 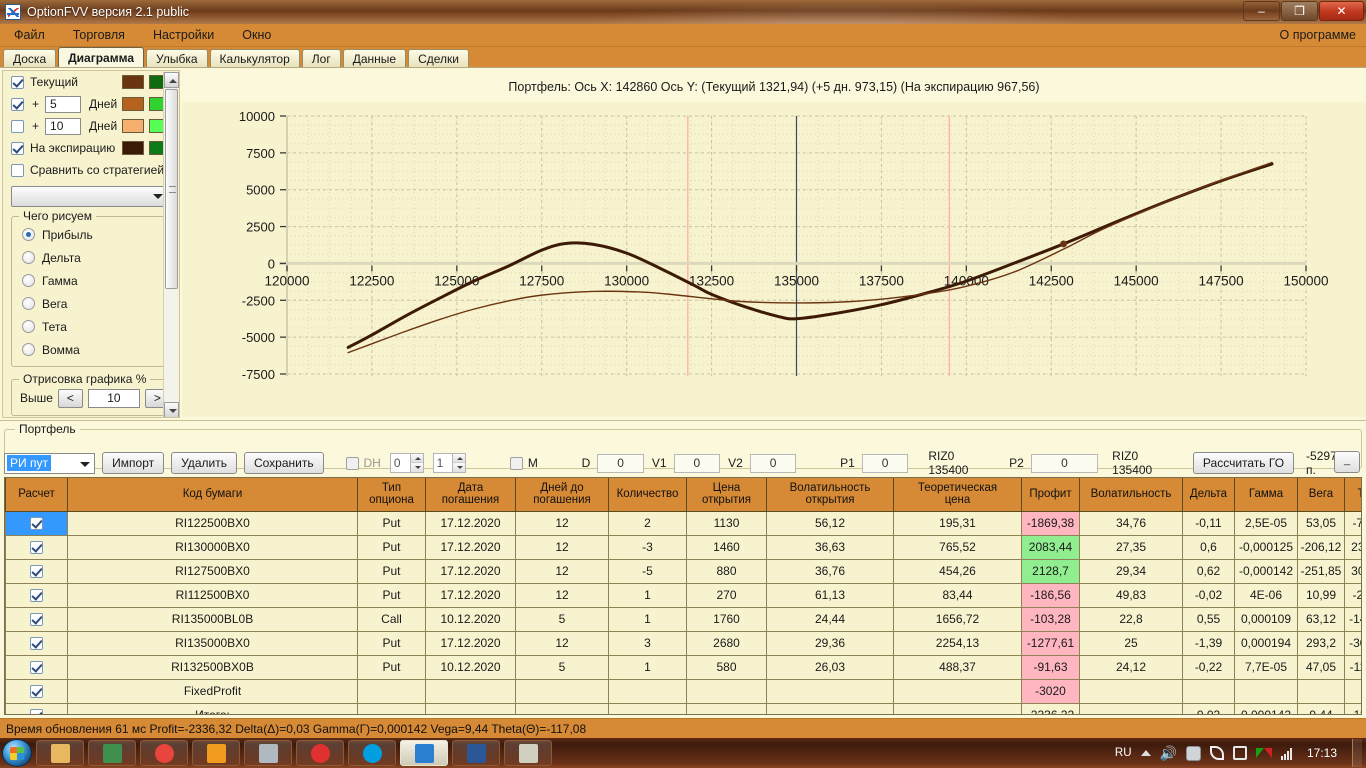 I want to click on dh-spinner-2: 1, so click(x=449, y=463).